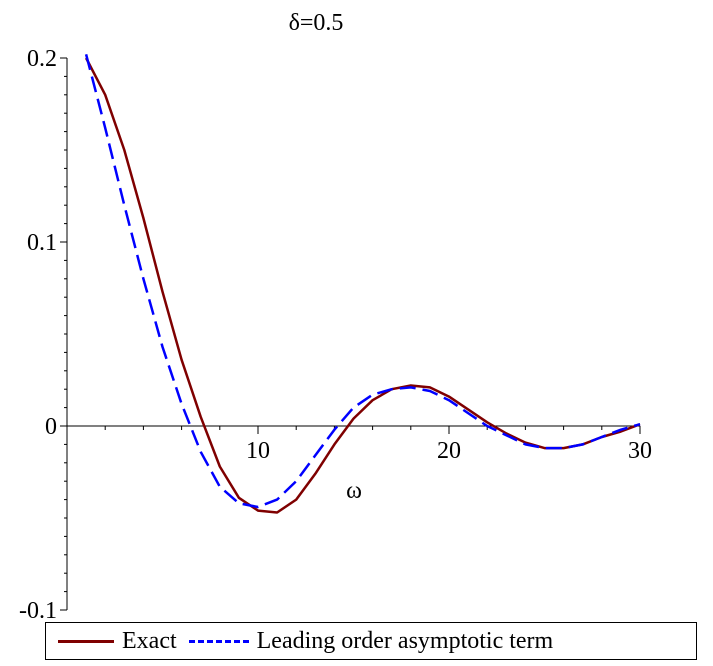  What do you see at coordinates (316, 23) in the screenshot?
I see `chart-title: δ=0.5` at bounding box center [316, 23].